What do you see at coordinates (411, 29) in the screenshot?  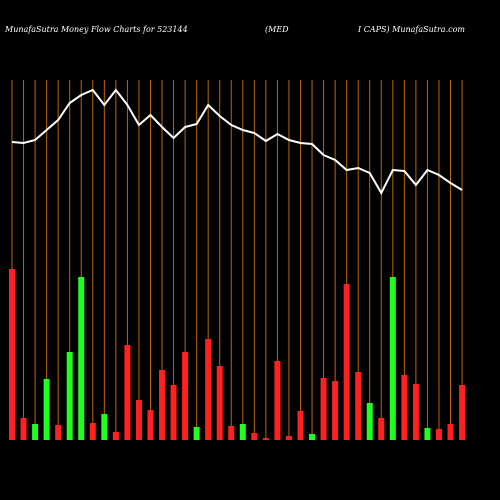 I see `chart-title-right: I CAPS) MunafaSutra.com` at bounding box center [411, 29].